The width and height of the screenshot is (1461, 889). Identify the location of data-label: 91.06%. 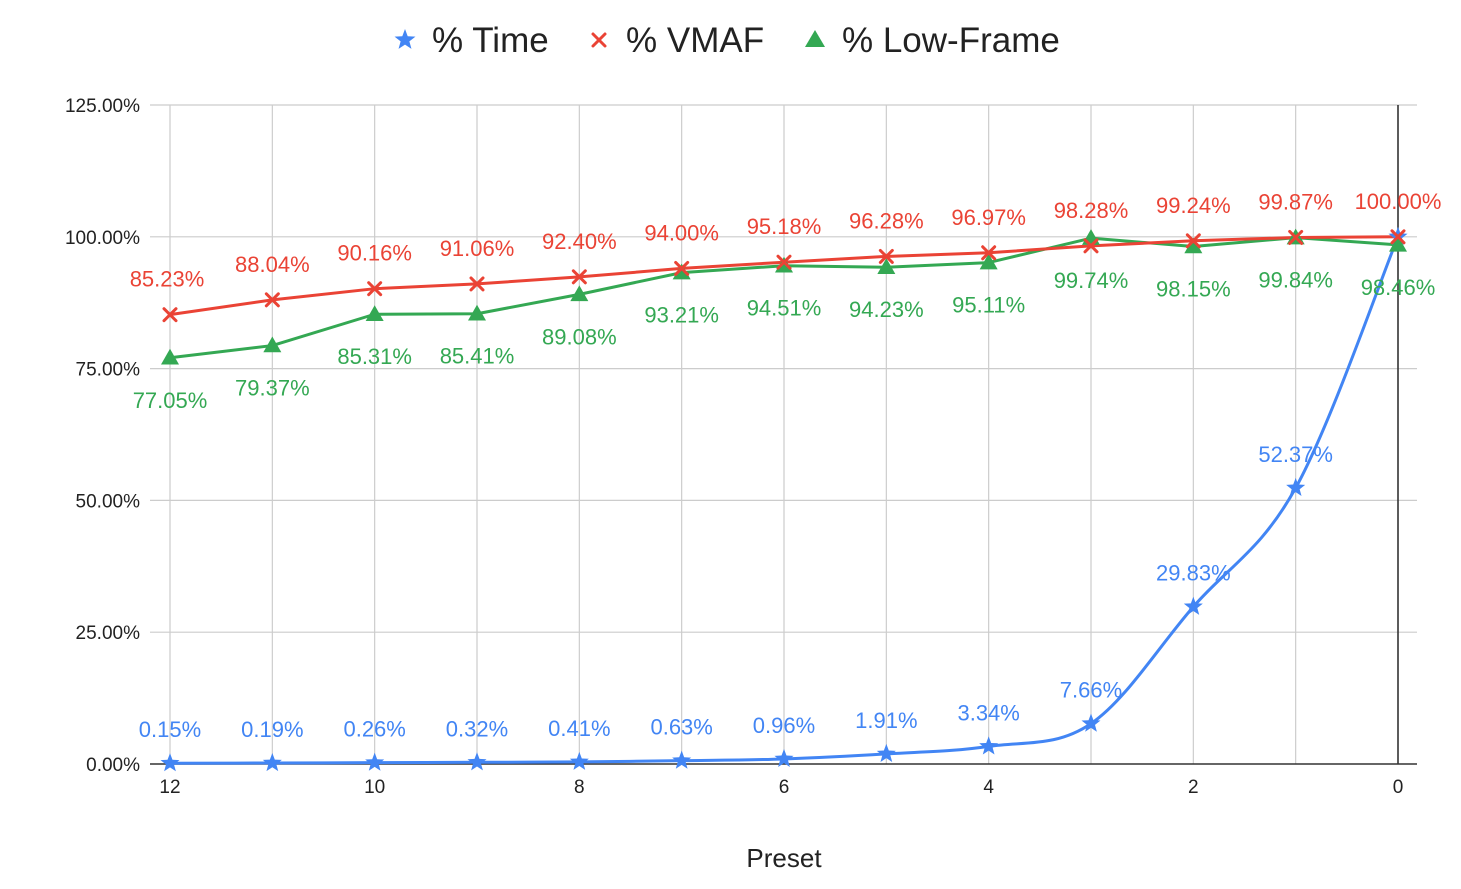
(477, 248).